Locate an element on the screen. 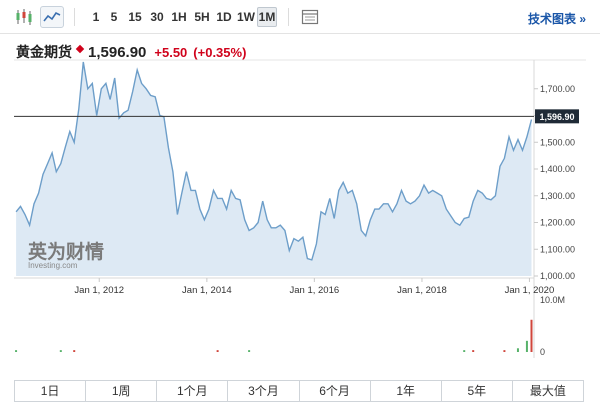 The width and height of the screenshot is (600, 415). period-tab: 6个月 is located at coordinates (335, 391).